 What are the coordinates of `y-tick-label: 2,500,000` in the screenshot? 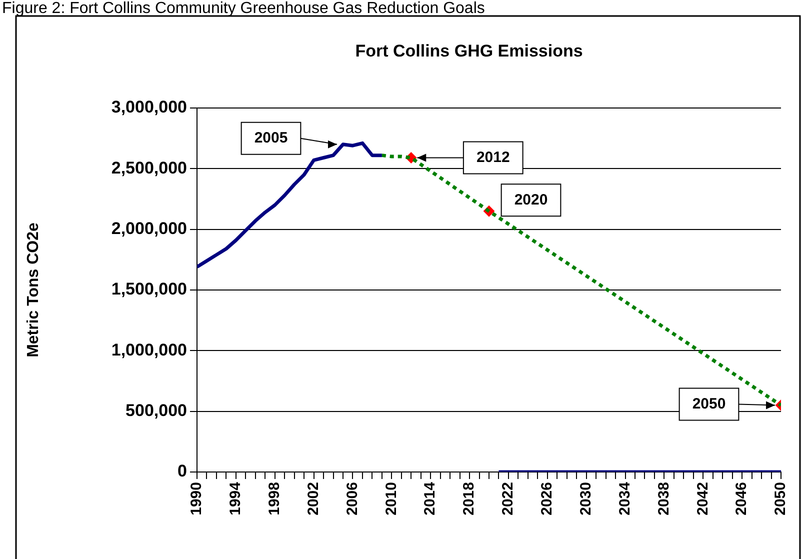 It's located at (149, 168).